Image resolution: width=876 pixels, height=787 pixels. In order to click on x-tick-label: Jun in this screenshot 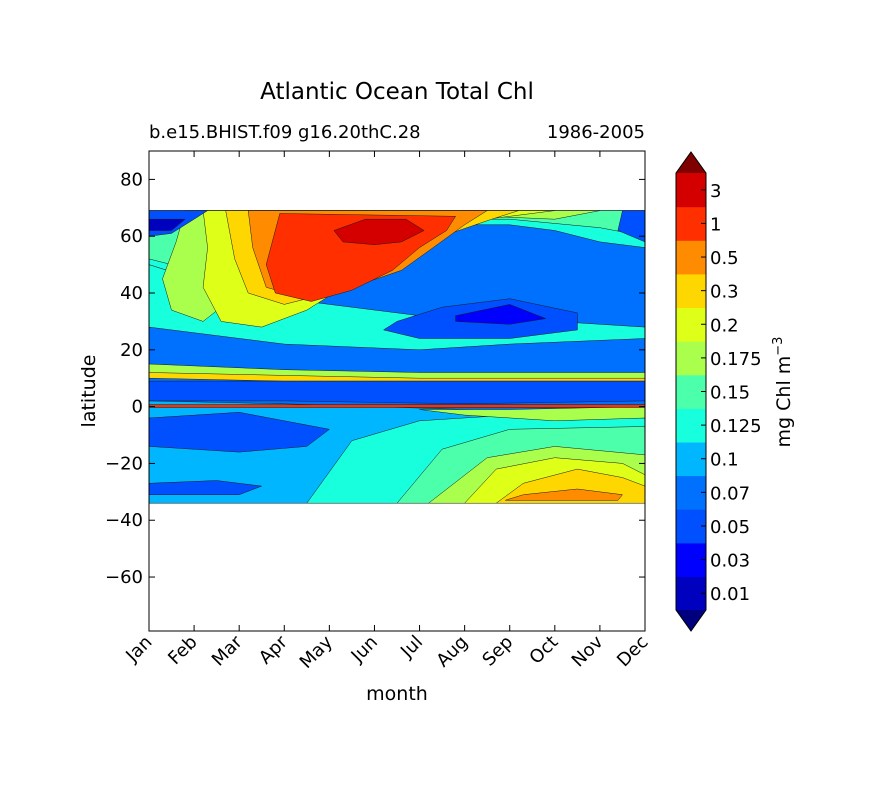, I will do `click(364, 649)`.